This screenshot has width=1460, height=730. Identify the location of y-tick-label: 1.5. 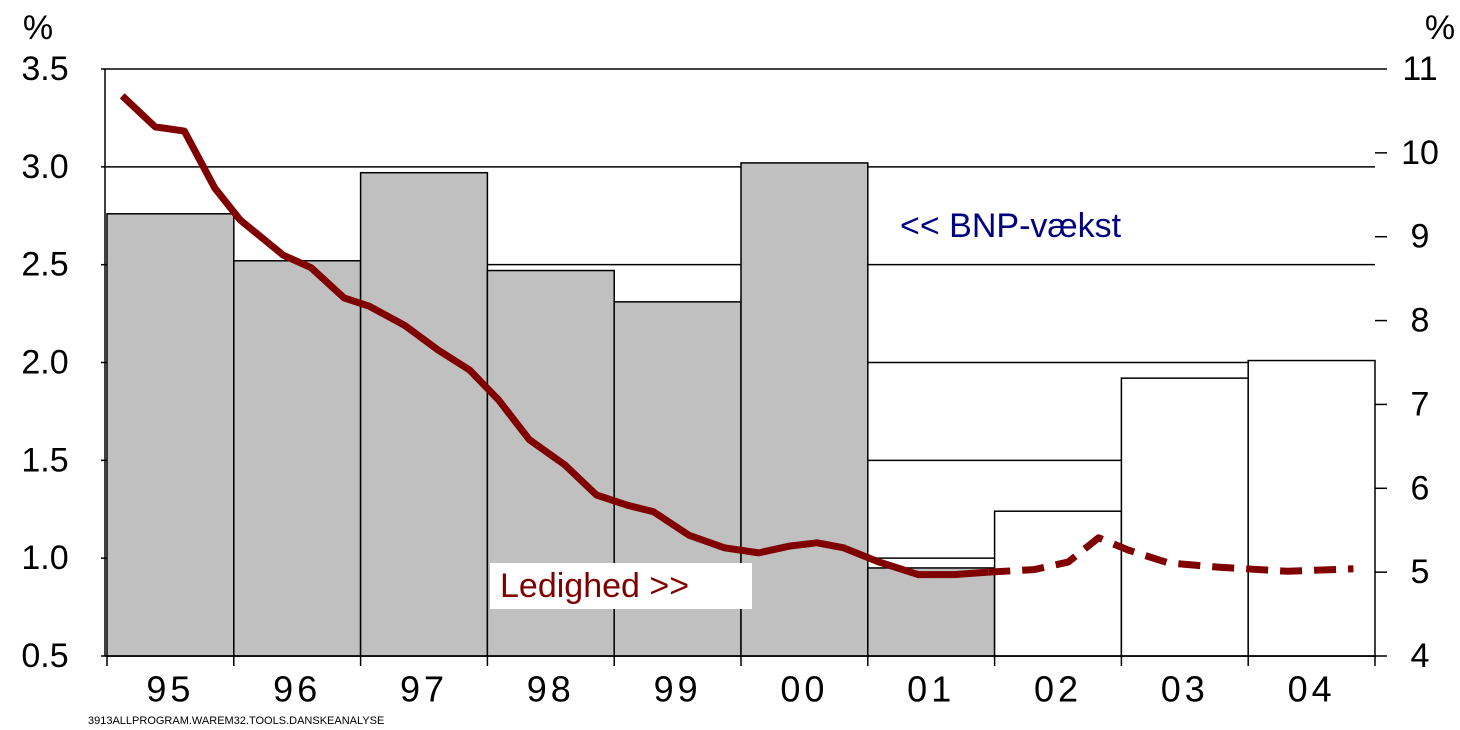
(44, 460).